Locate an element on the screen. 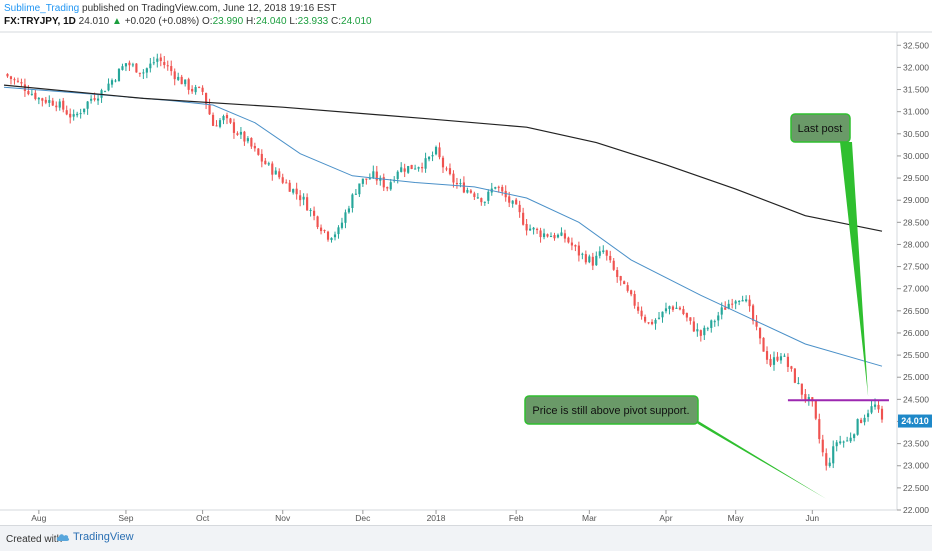  last-price-text: 24.010 is located at coordinates (915, 421).